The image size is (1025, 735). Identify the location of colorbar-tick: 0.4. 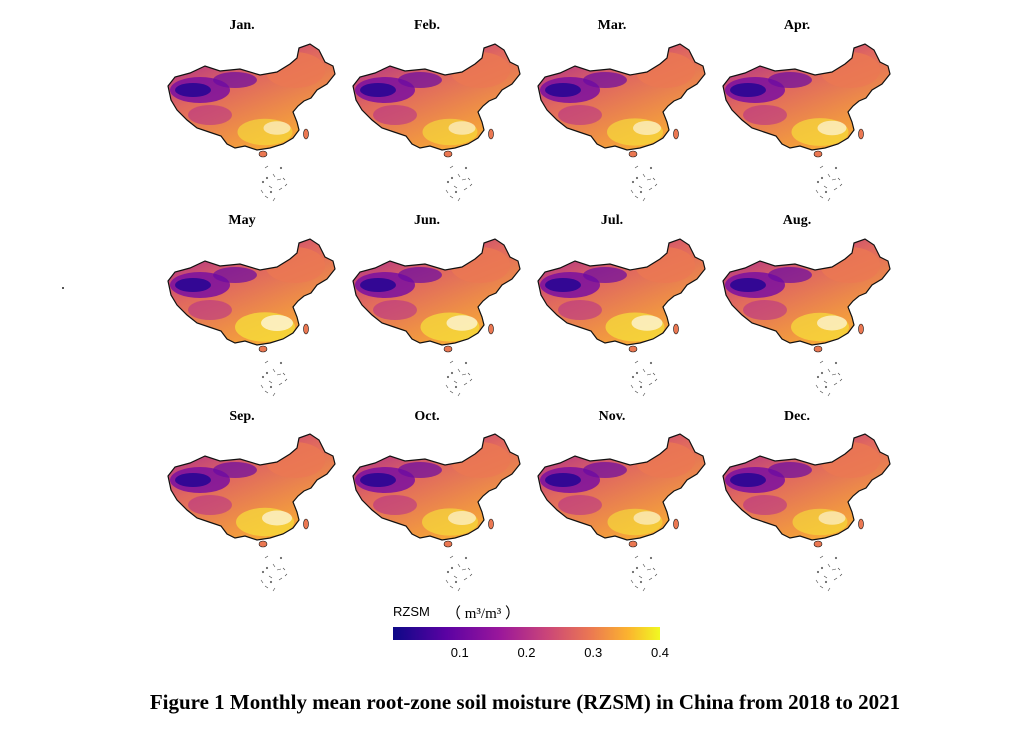
(660, 652).